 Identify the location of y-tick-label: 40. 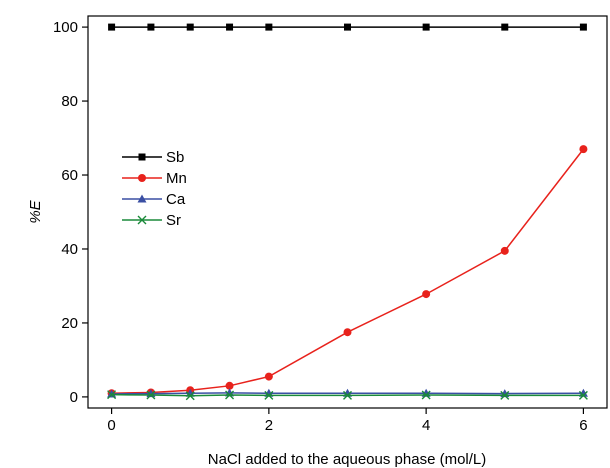
(69, 249).